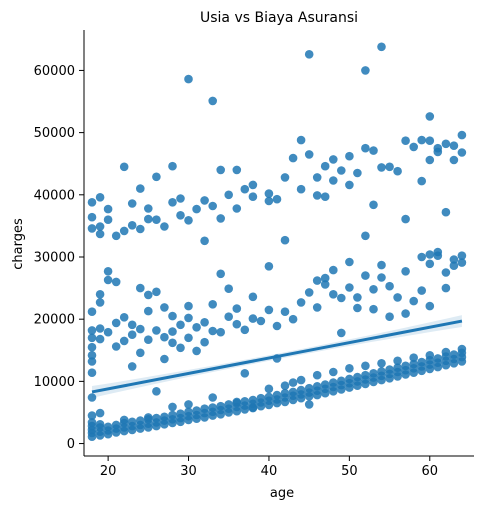  I want to click on y-tick-label: 50000, so click(54, 133).